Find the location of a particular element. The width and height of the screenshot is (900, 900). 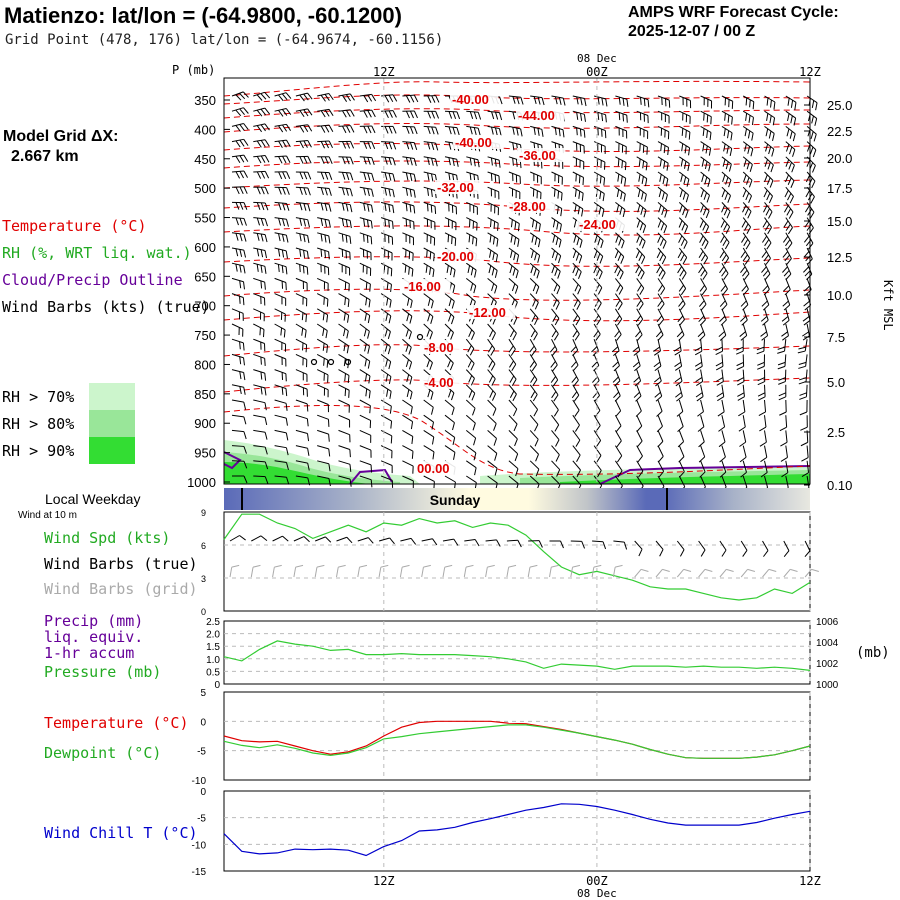

model-grid-info: Model Grid ΔX: 2.667 km is located at coordinates (61, 147).